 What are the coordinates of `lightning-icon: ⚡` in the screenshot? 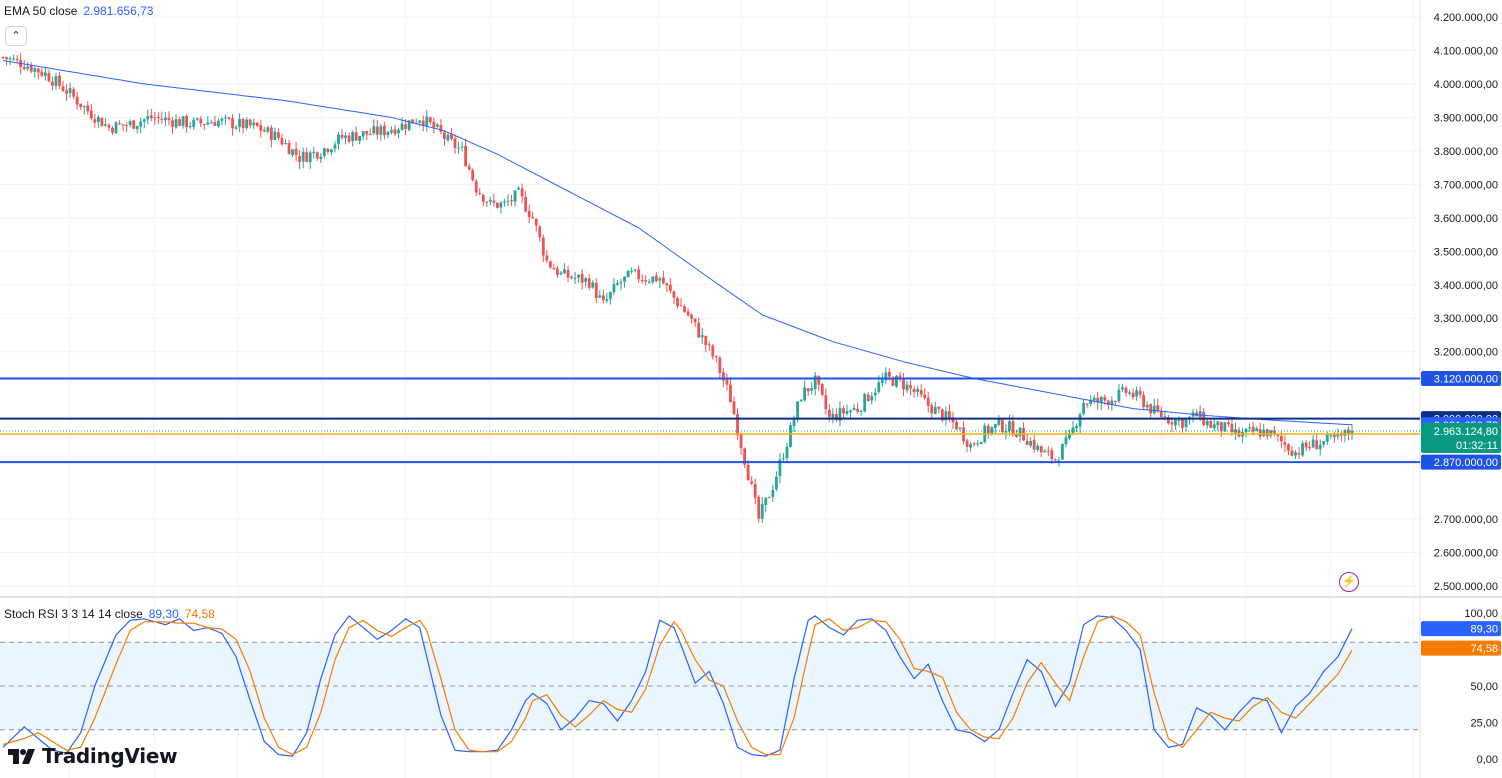 It's located at (1349, 582).